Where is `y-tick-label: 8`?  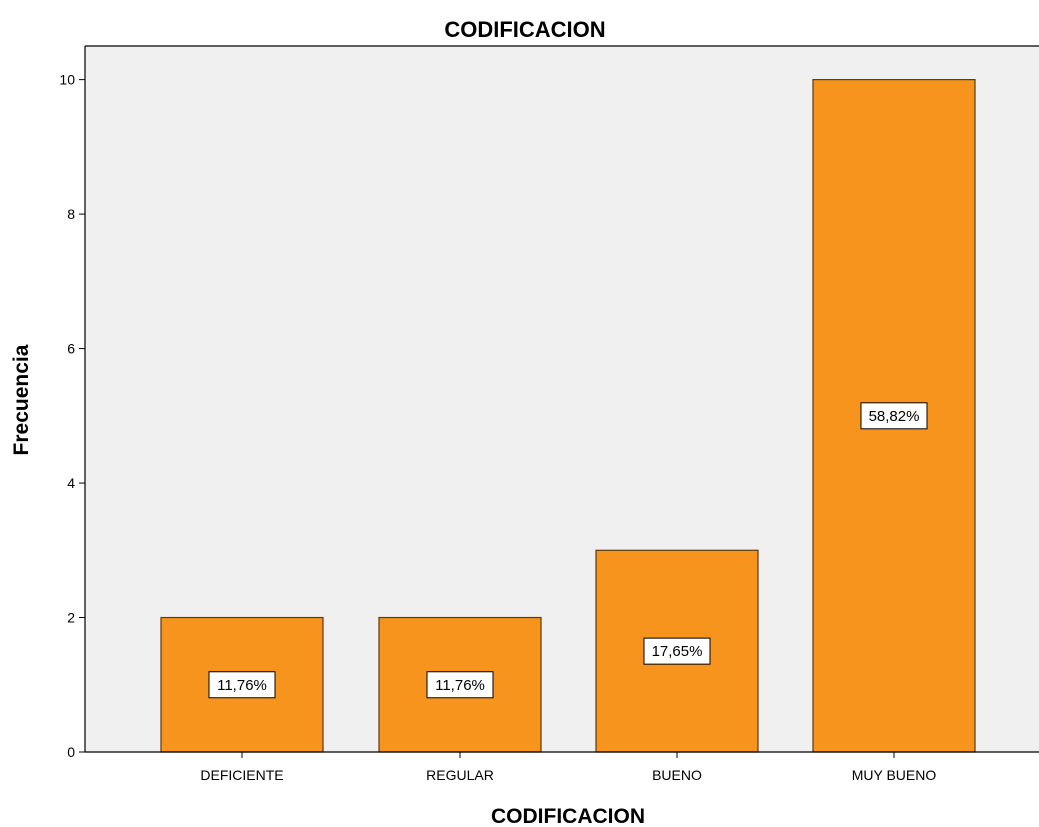
y-tick-label: 8 is located at coordinates (71, 214).